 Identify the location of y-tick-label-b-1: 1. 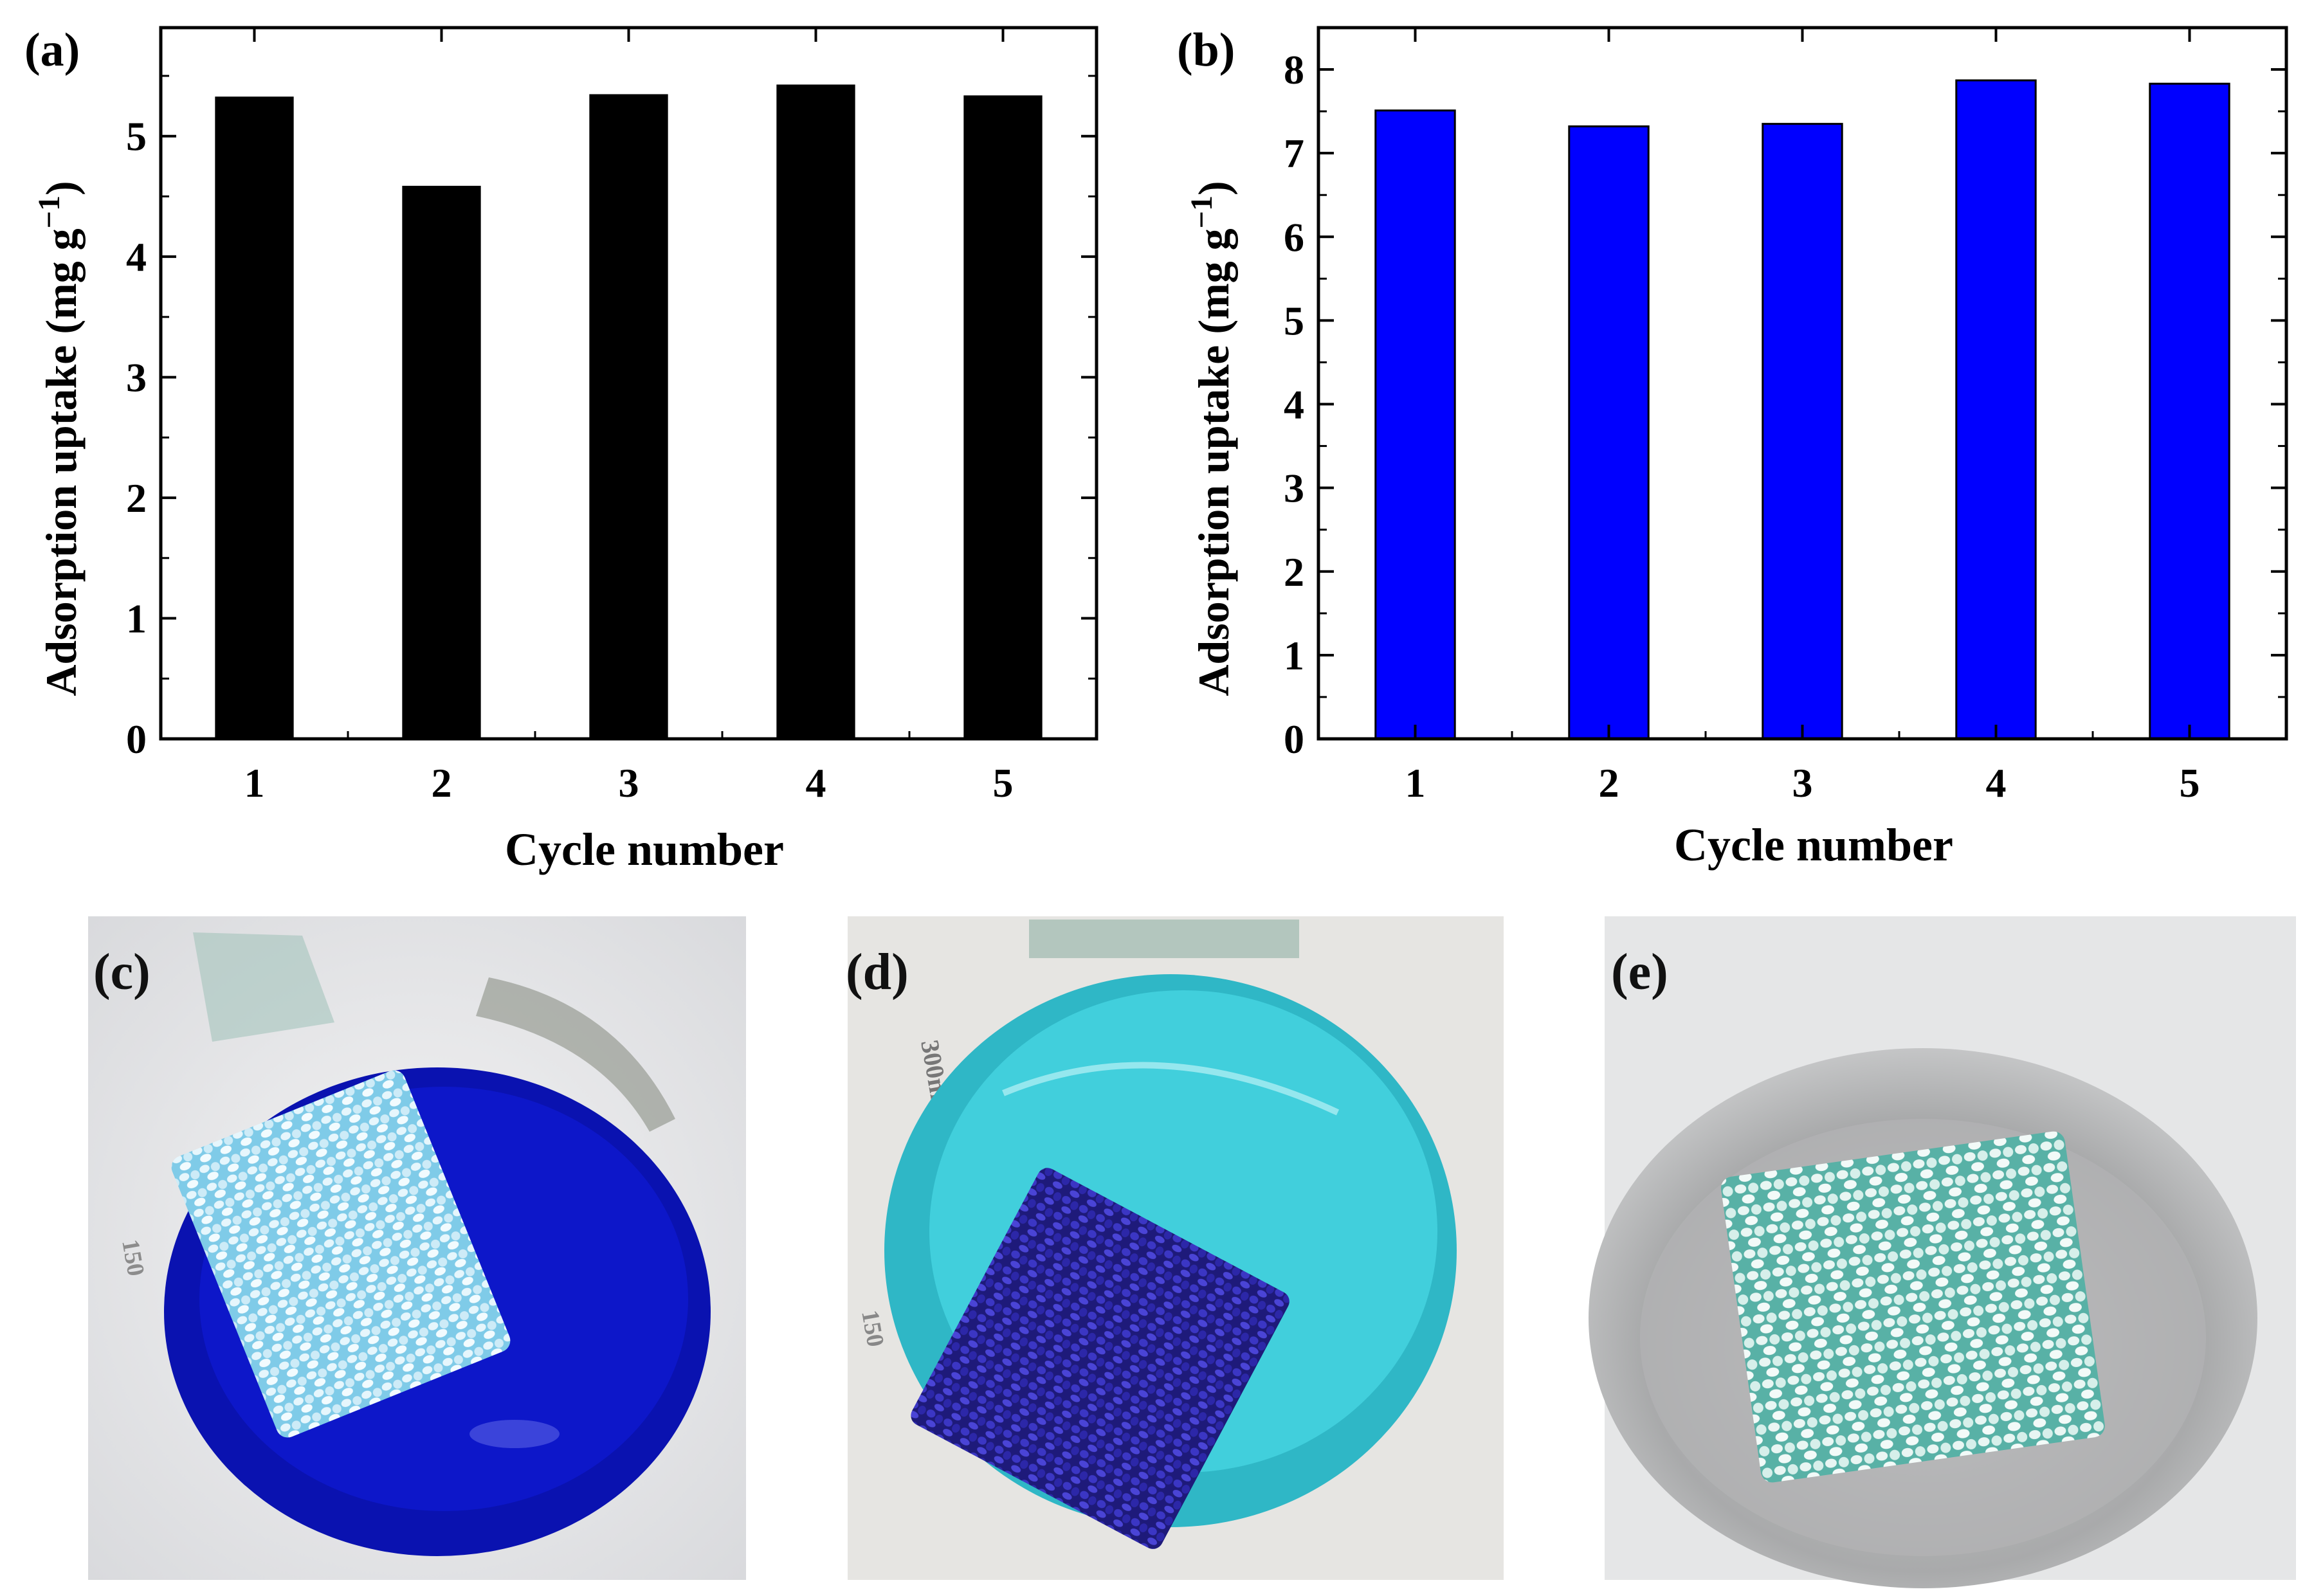
(1294, 656).